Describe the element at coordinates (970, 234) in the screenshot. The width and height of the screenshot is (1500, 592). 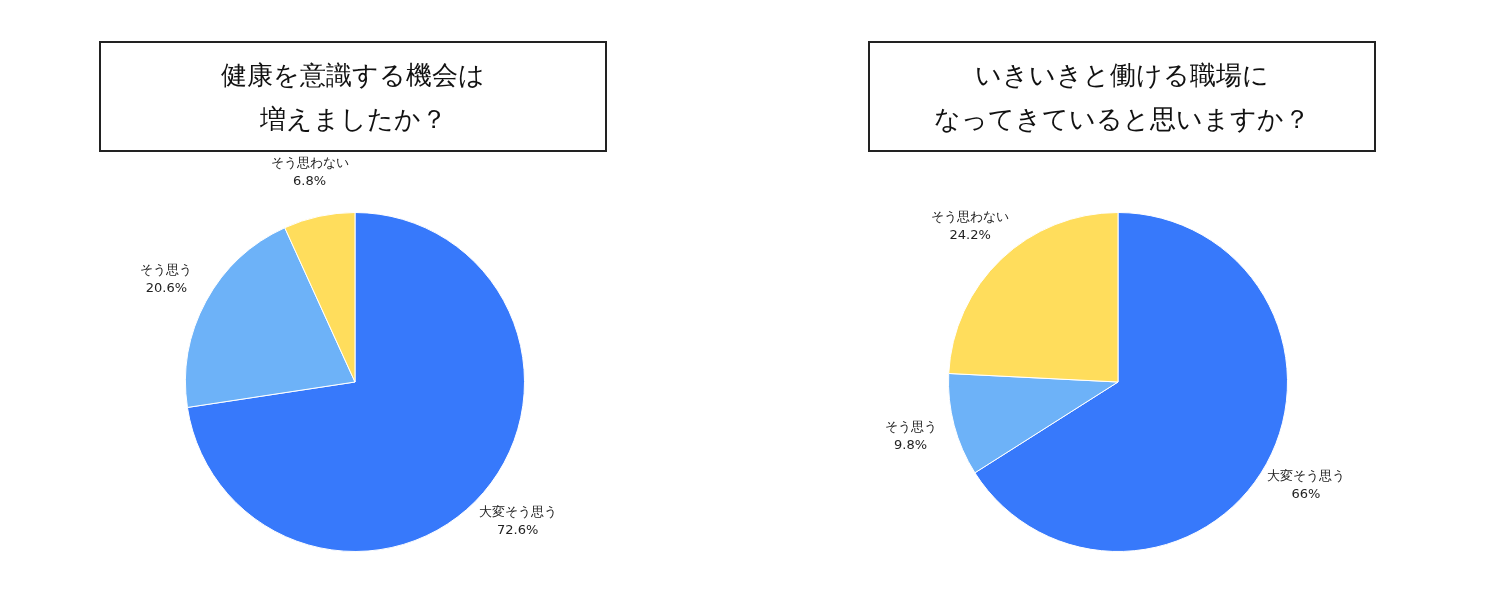
I see `data-label: 24.2%` at that location.